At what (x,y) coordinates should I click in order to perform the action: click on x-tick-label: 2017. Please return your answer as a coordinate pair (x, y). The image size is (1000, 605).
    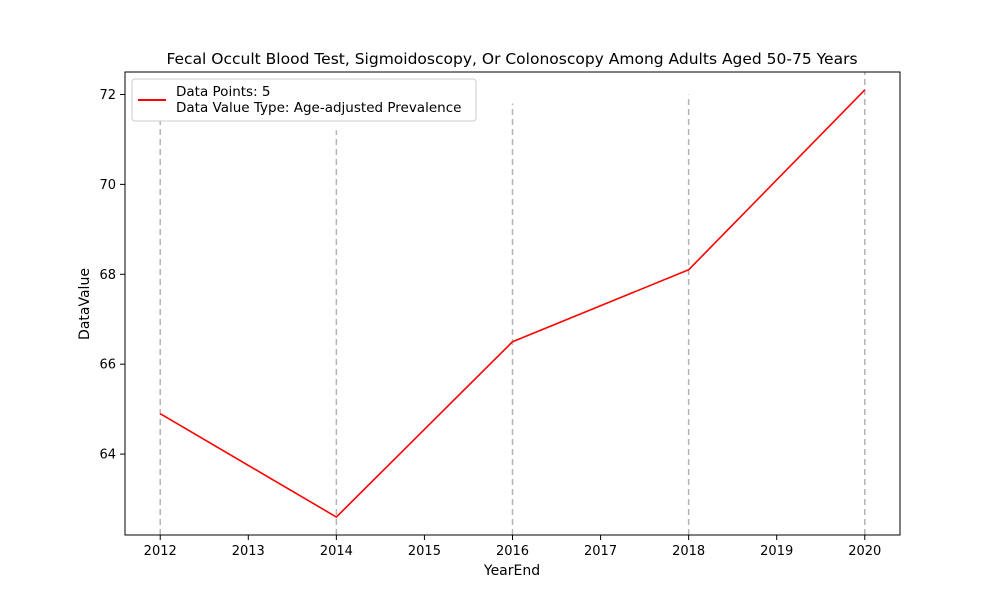
    Looking at the image, I should click on (600, 551).